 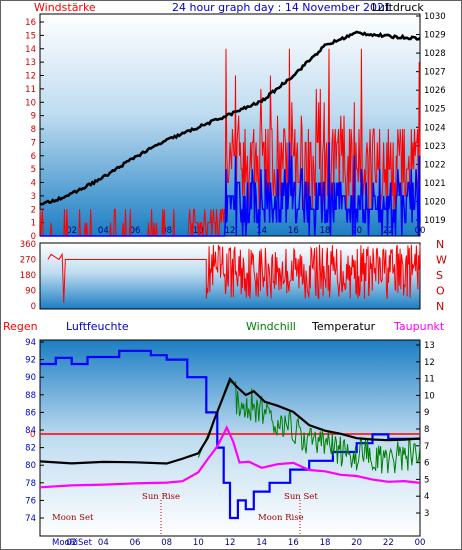 I want to click on temperature-tick-label: 11, so click(x=429, y=380).